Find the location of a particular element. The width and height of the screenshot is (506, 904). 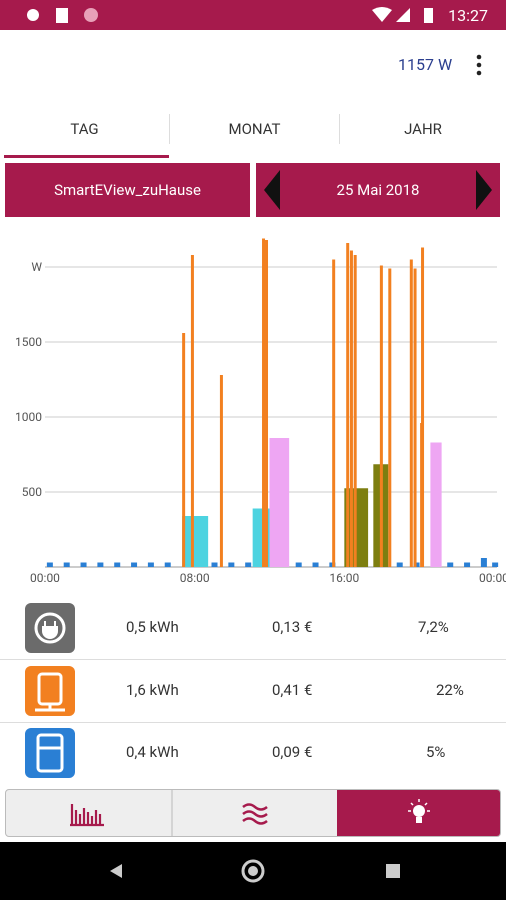

share: 22% is located at coordinates (450, 690).